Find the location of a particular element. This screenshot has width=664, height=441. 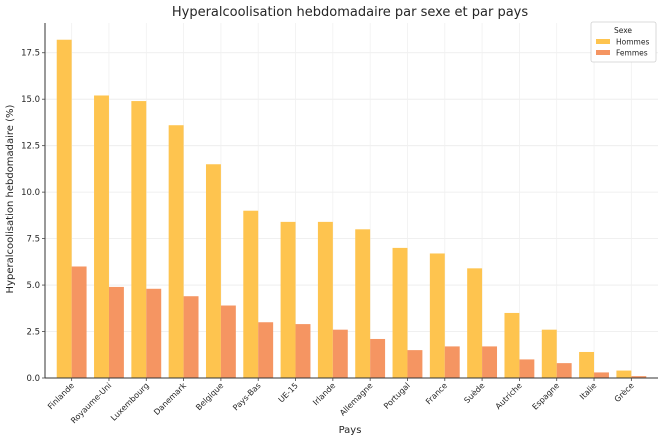

legend-swatch-hommes is located at coordinates (603, 41).